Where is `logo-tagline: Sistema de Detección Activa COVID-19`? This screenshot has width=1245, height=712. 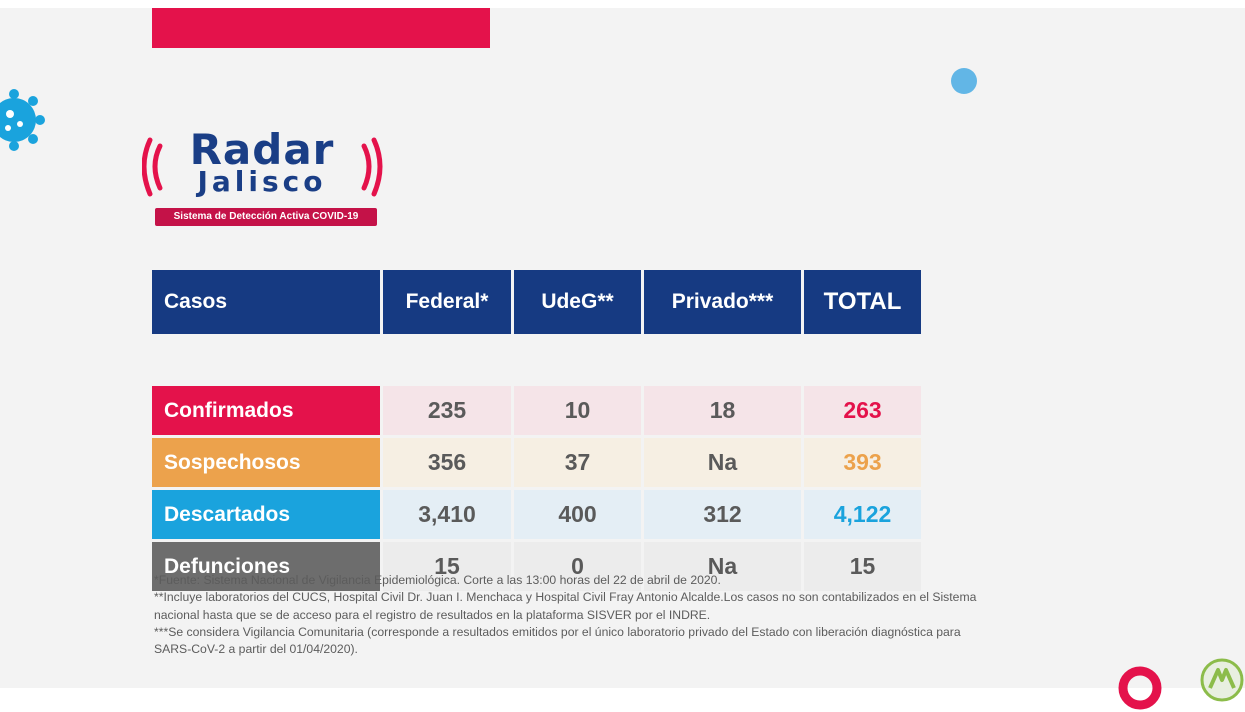
logo-tagline: Sistema de Detección Activa COVID-19 is located at coordinates (266, 217).